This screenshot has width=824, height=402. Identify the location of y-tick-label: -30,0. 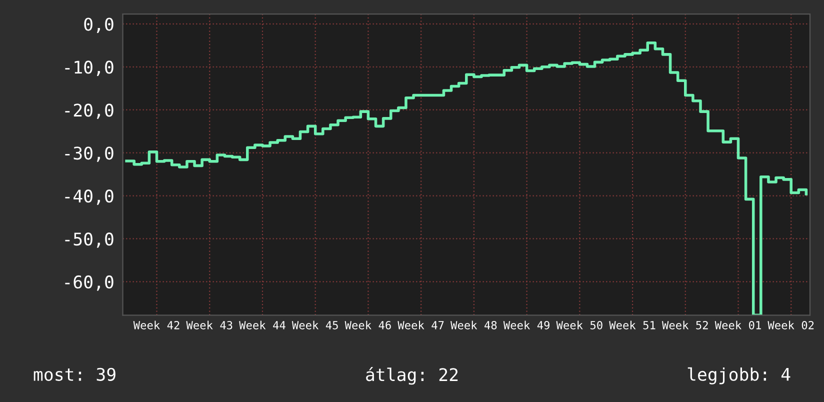
(89, 154).